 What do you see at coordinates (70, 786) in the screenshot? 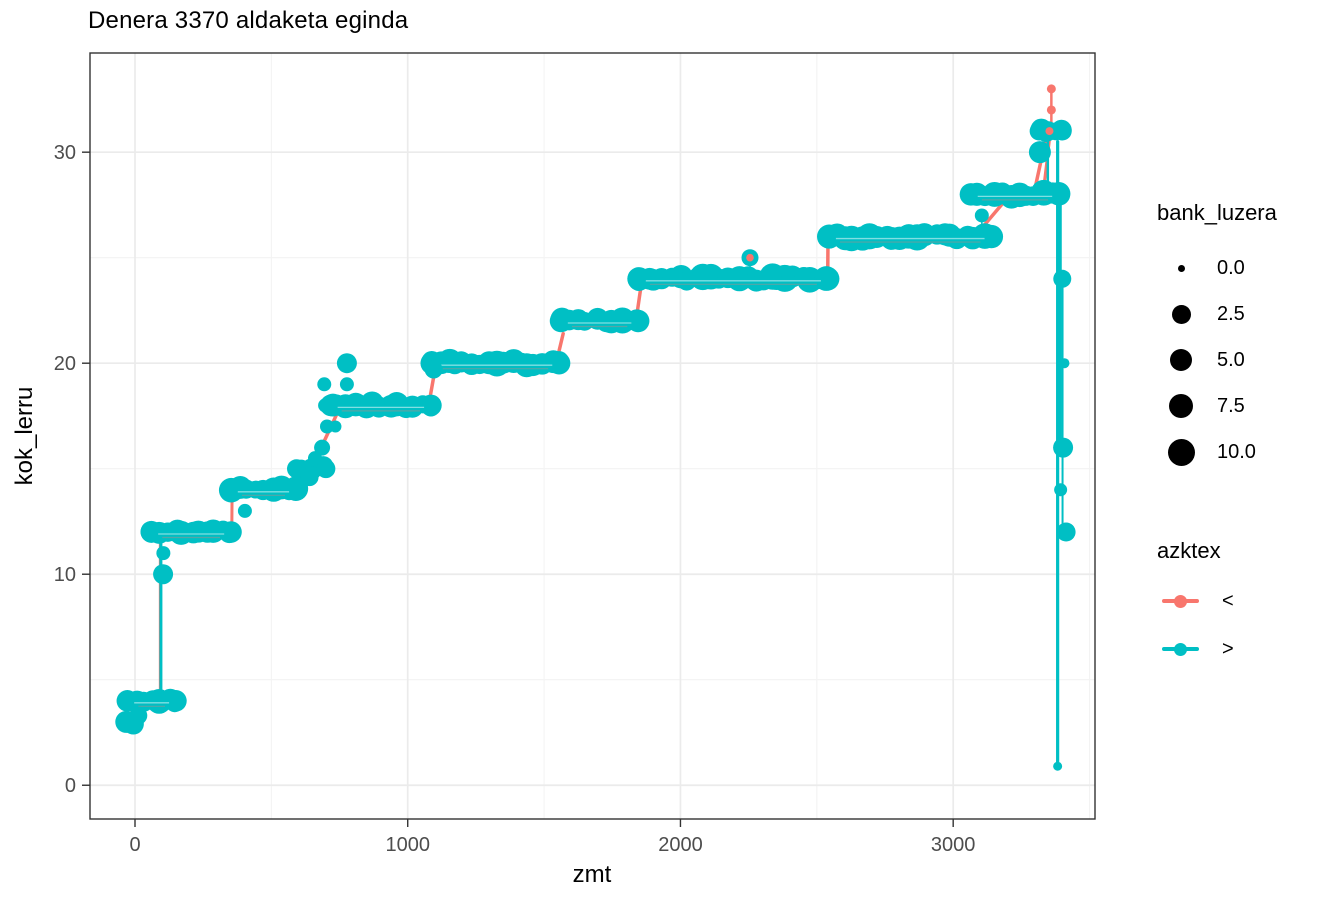
I see `y-tick-label: 0` at bounding box center [70, 786].